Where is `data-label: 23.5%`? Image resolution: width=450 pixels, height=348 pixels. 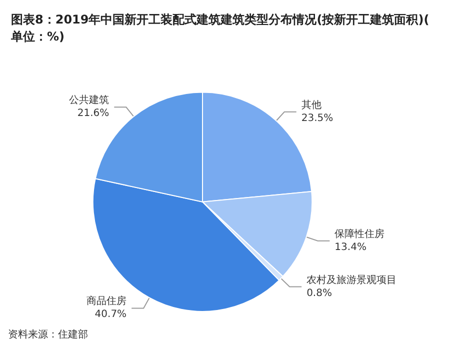
data-label: 23.5% is located at coordinates (317, 118).